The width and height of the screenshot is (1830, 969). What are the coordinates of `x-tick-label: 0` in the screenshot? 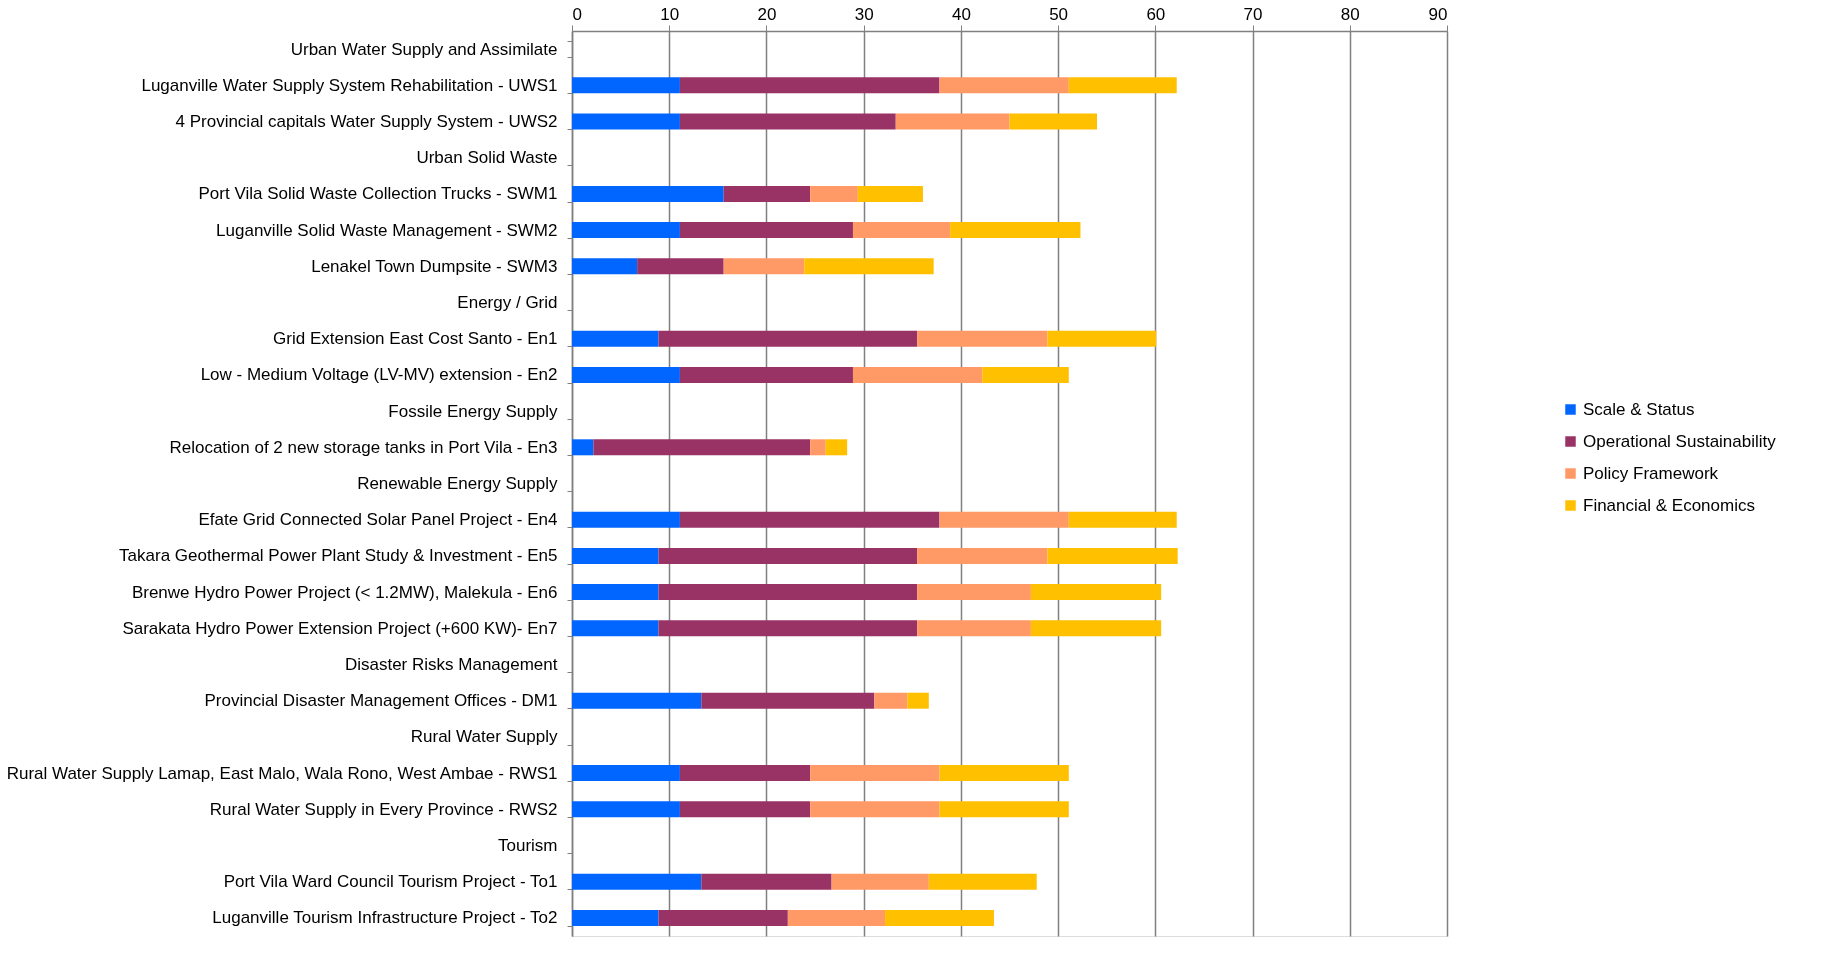 It's located at (577, 14).